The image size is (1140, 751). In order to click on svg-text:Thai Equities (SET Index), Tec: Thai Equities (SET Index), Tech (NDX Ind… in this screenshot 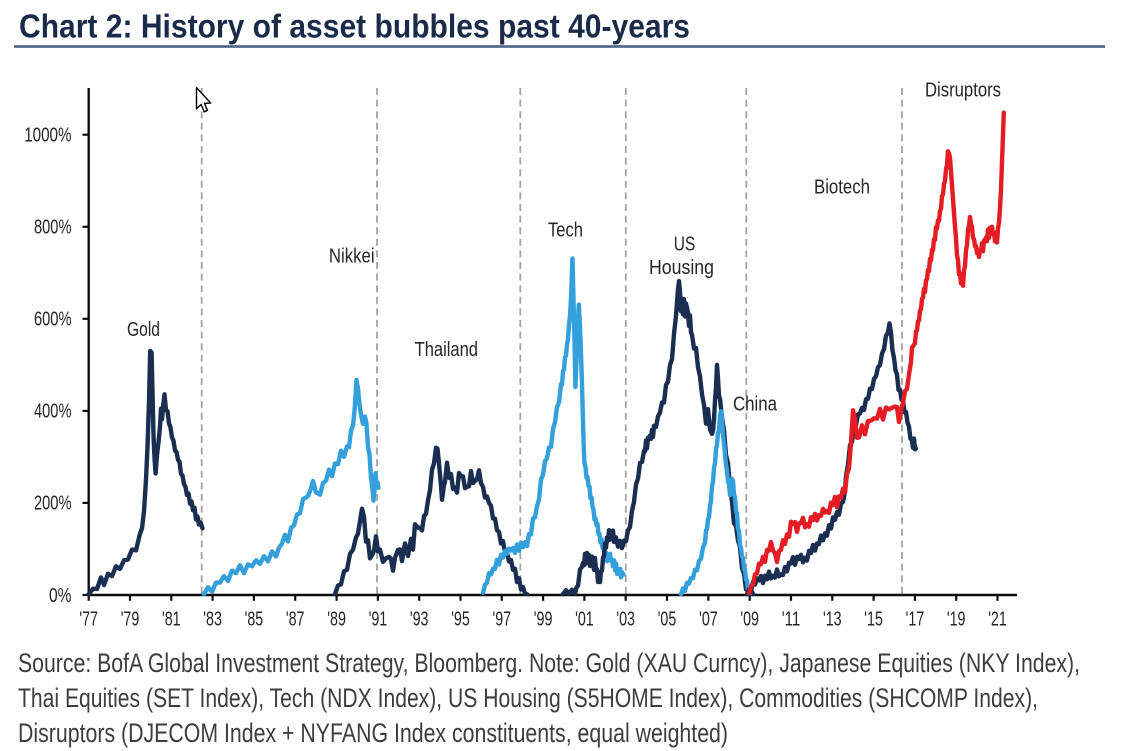, I will do `click(528, 698)`.